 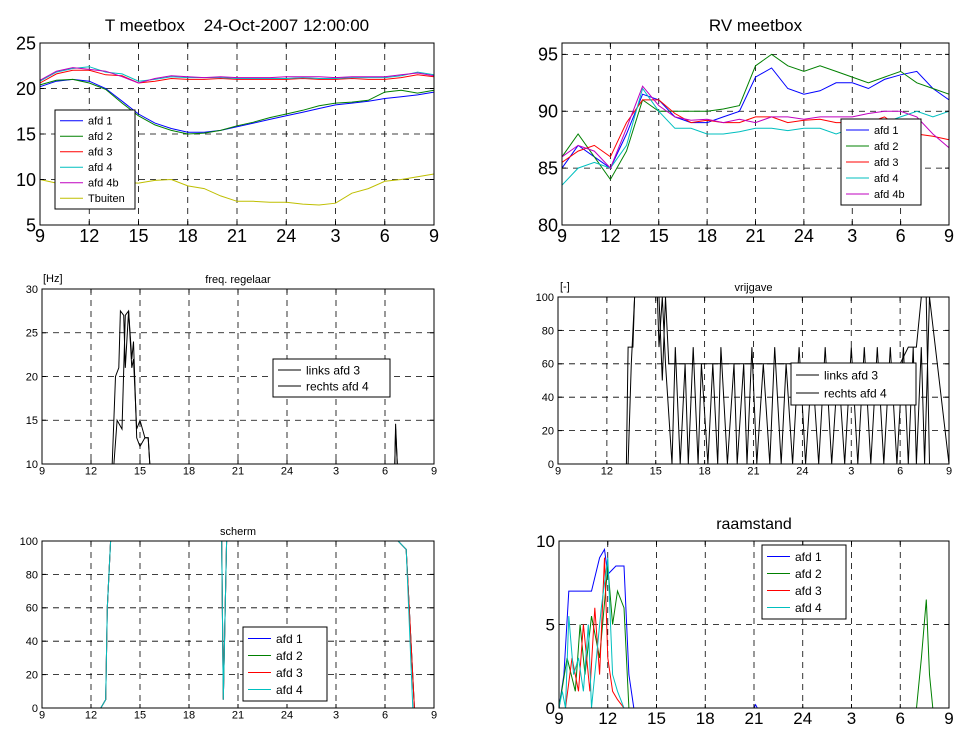 I want to click on chart-title: freq. regelaar, so click(x=238, y=280).